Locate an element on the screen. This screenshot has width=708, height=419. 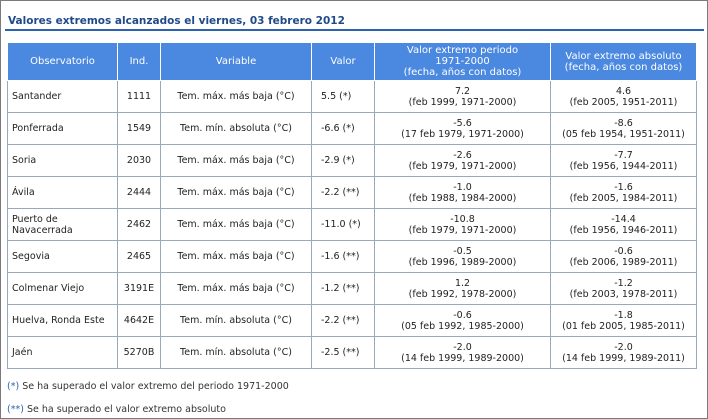
cell-absoluto: -14.4 (feb 1956, 1946-2011) is located at coordinates (623, 224).